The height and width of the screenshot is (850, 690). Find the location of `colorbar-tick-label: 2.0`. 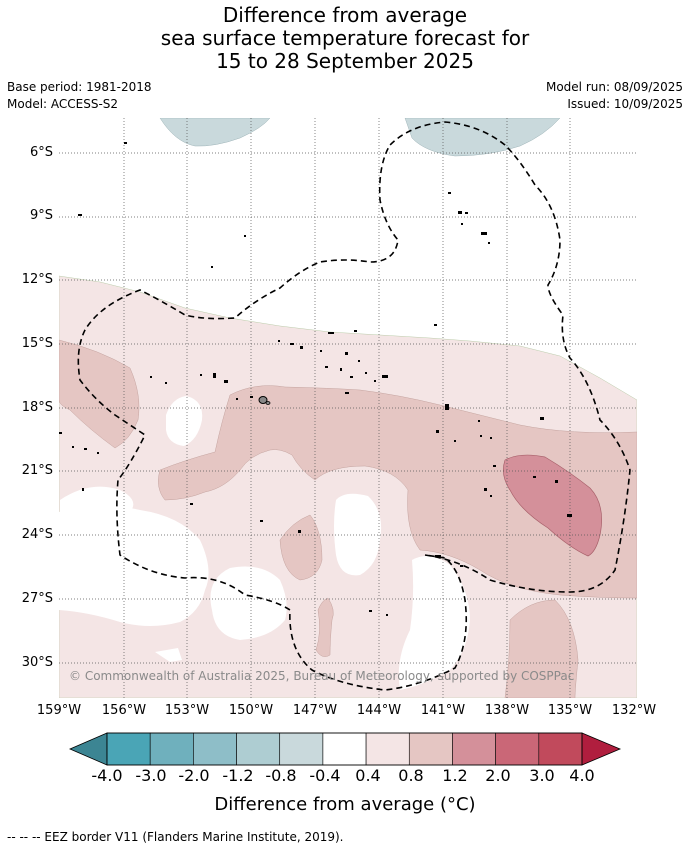

colorbar-tick-label: 2.0 is located at coordinates (498, 775).